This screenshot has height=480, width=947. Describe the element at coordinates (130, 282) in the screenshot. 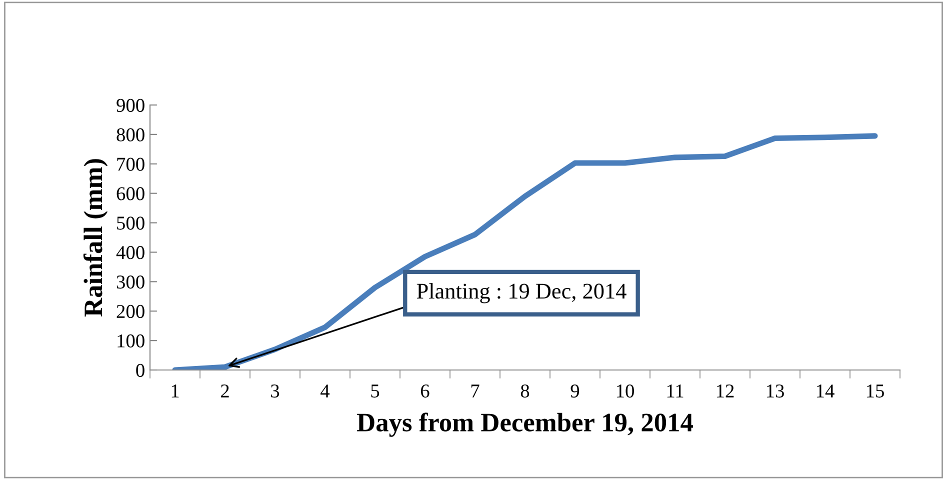

I see `y-tick-label: 300` at that location.